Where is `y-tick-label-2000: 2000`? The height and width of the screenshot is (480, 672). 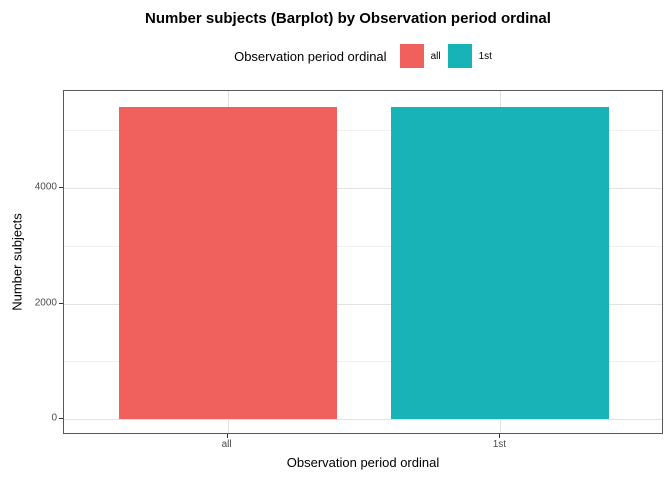
y-tick-label-2000: 2000 is located at coordinates (45, 303).